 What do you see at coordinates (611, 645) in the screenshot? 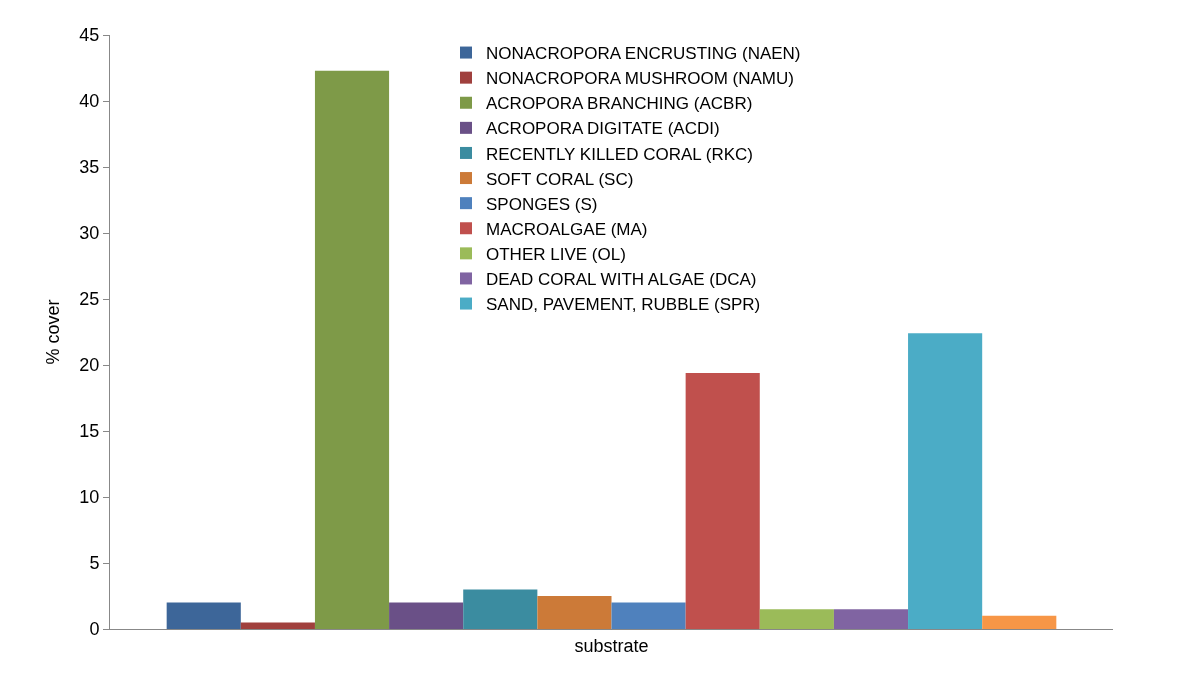
I see `x-tick-label: substrate` at bounding box center [611, 645].